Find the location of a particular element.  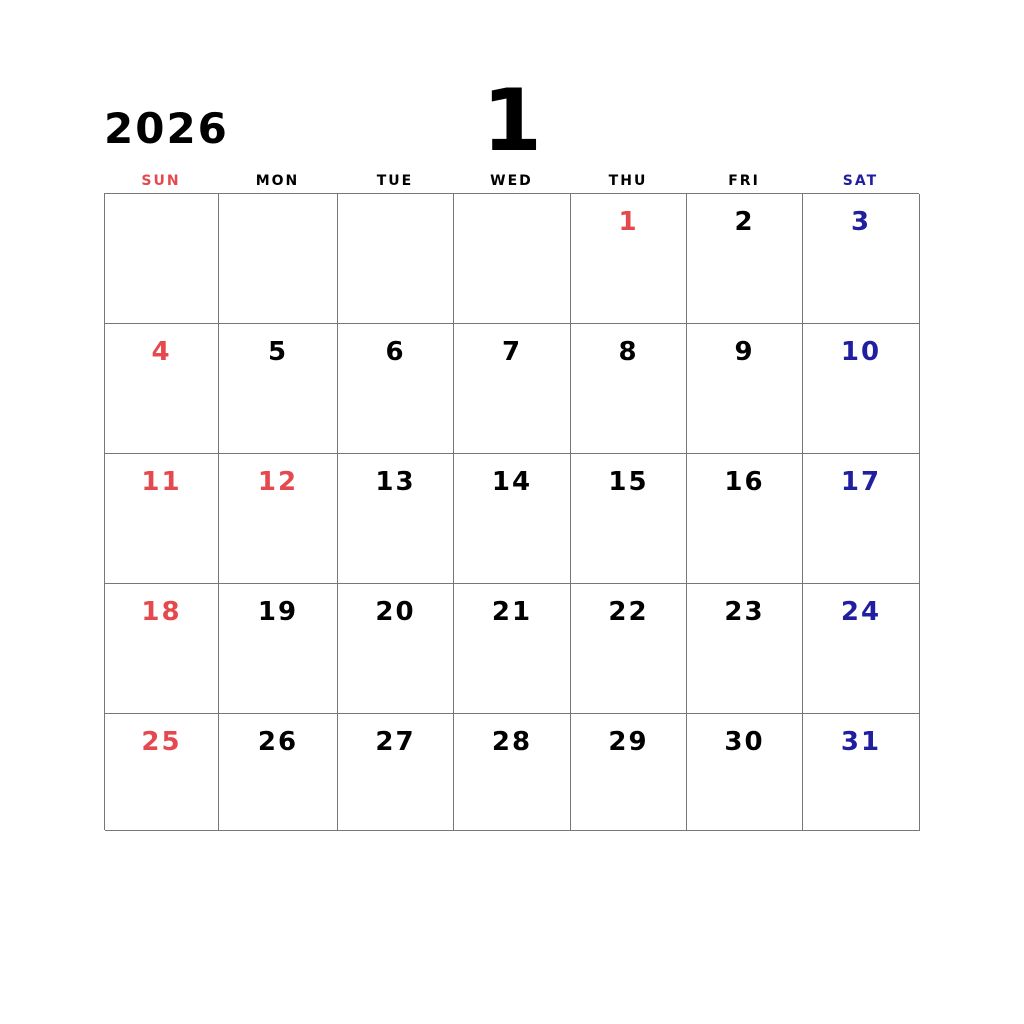

weekday-fri: FRI is located at coordinates (744, 181).